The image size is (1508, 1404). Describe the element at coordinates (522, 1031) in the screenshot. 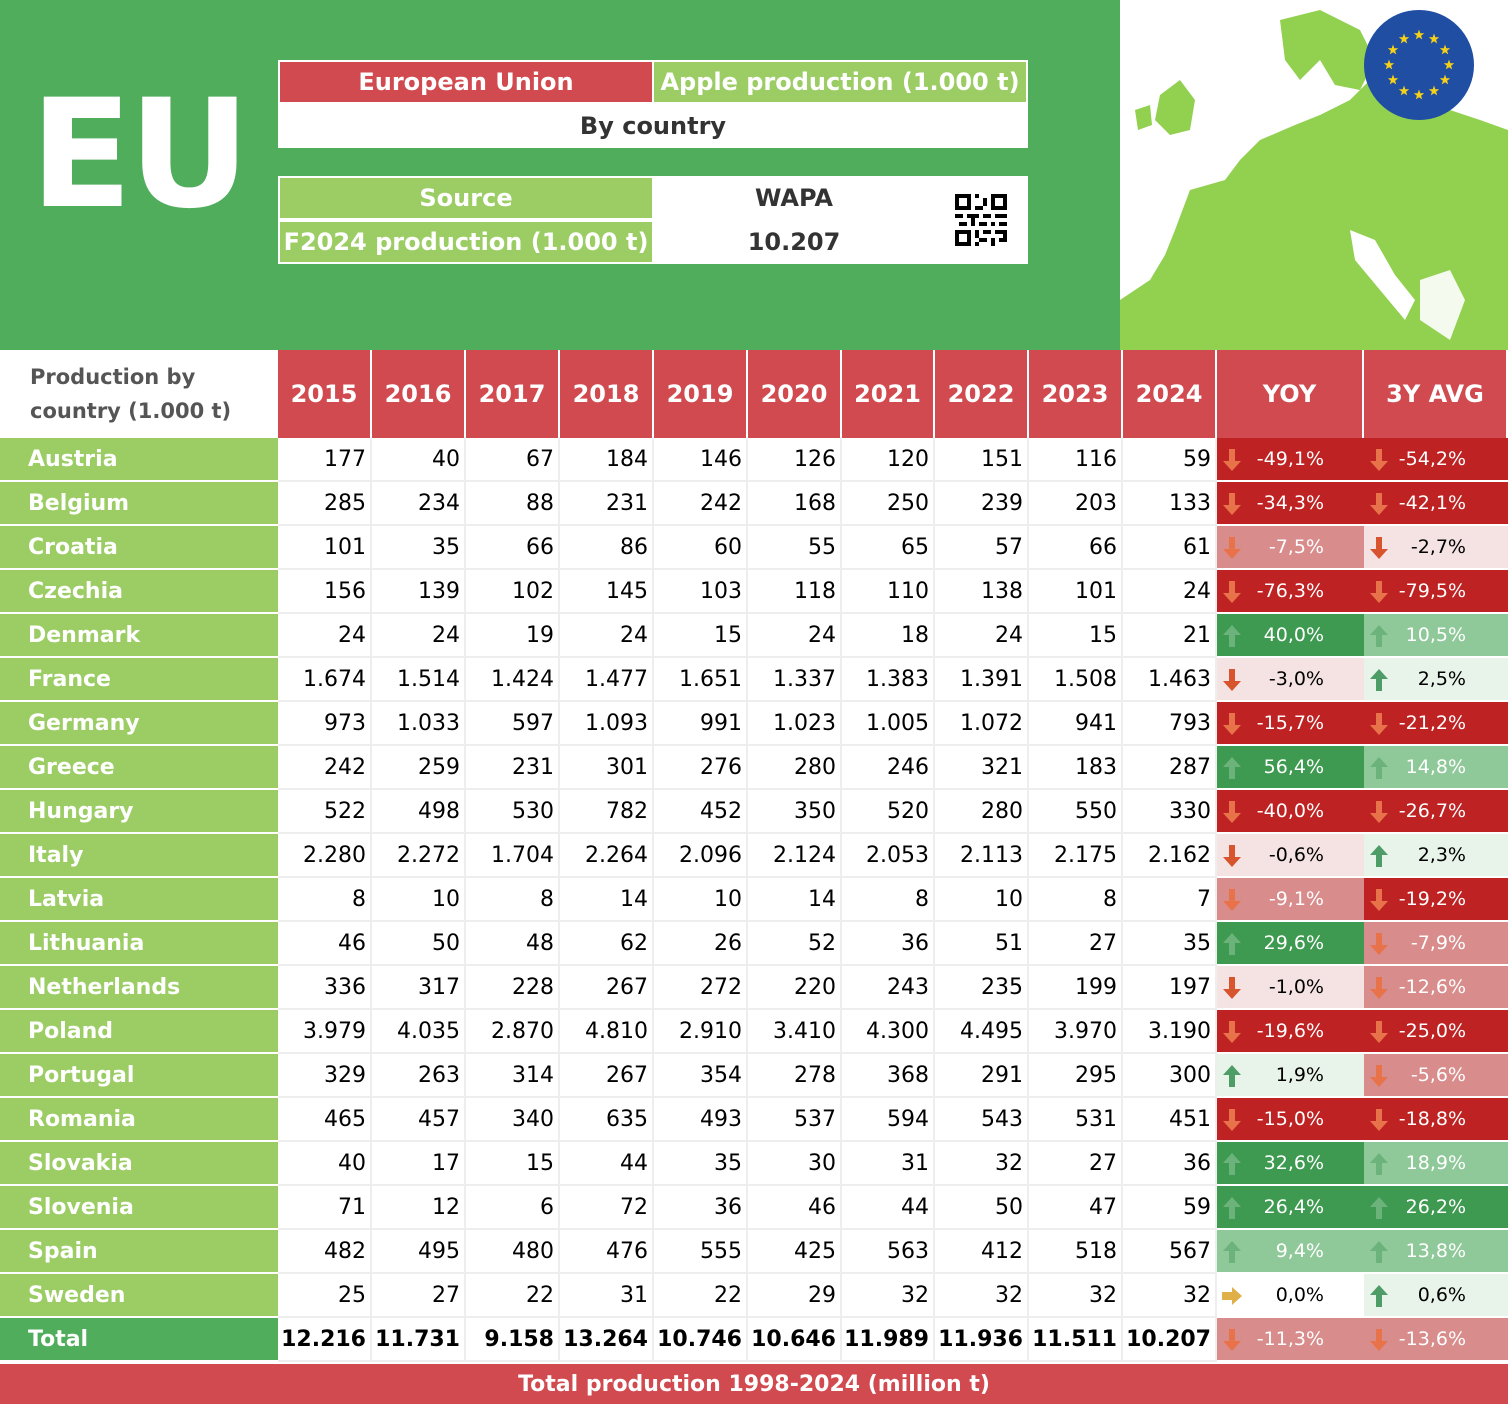

I see `table-cell-text: 2.870` at that location.